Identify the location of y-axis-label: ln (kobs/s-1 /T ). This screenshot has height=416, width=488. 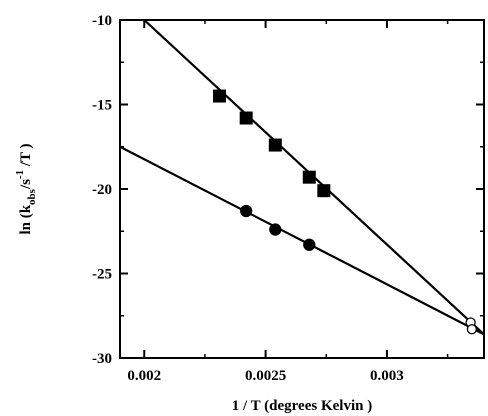
(26, 188).